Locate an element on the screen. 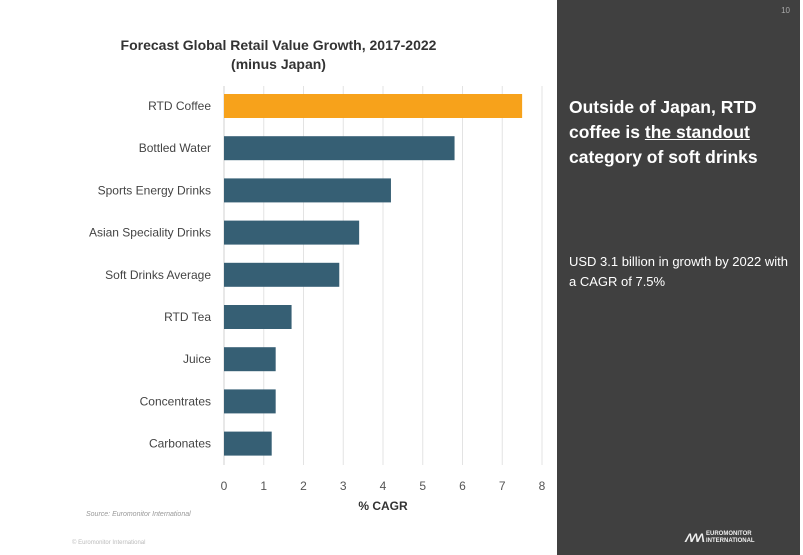 Image resolution: width=803 pixels, height=555 pixels. x-tick-label: 2 is located at coordinates (303, 486).